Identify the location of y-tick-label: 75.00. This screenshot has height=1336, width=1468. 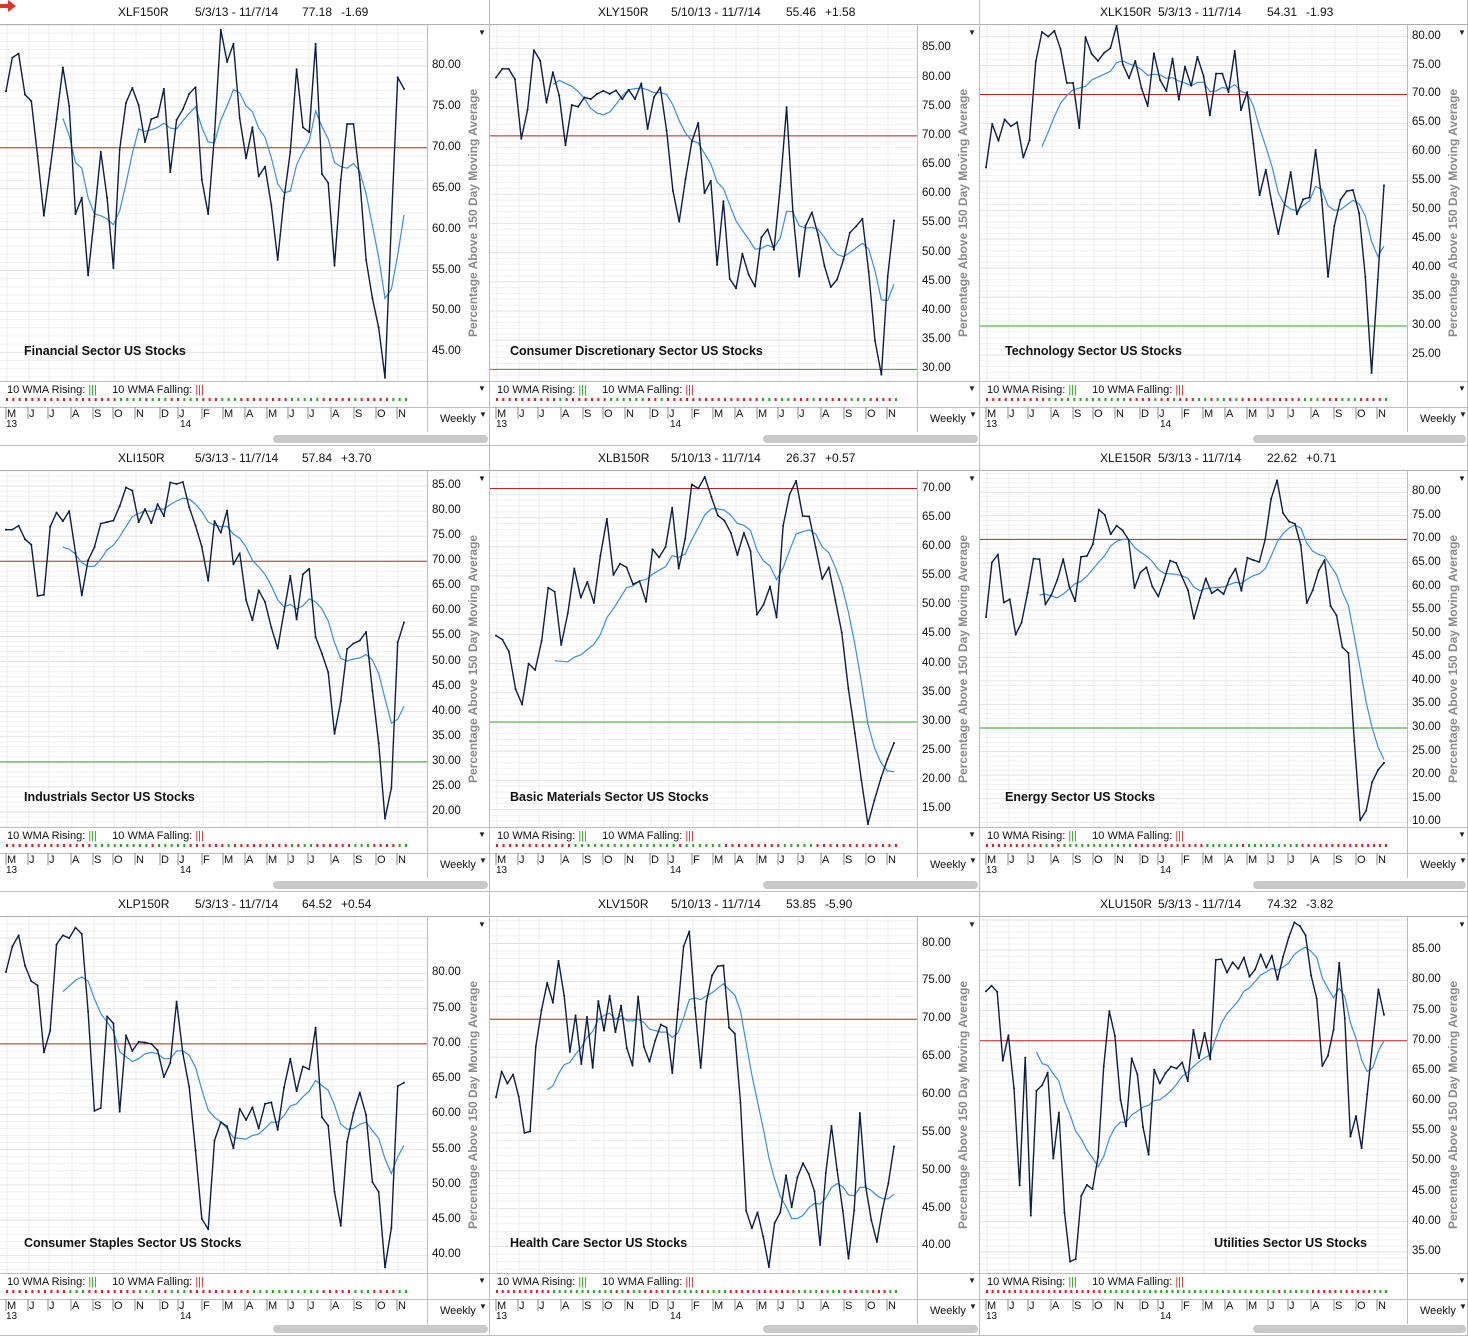
(446, 105).